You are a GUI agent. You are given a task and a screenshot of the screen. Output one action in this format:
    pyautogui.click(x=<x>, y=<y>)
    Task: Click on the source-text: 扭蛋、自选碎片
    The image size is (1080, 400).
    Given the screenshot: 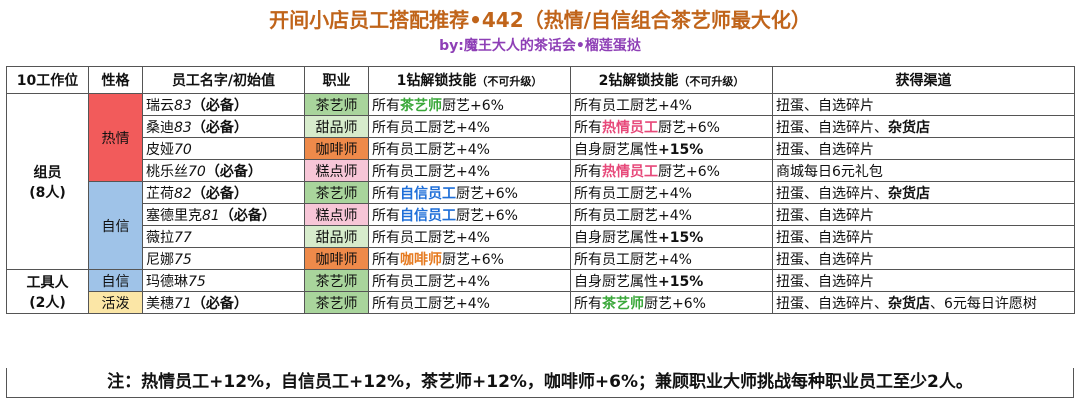 What is the action you would take?
    pyautogui.click(x=825, y=105)
    